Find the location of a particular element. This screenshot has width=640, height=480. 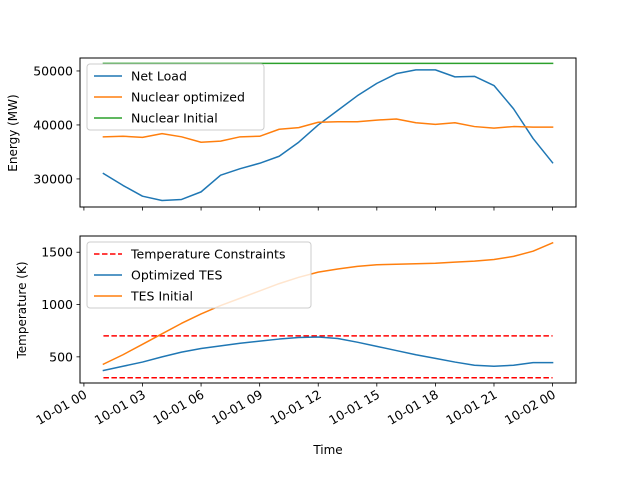

legend-label-tes-initial: TES Initial is located at coordinates (161, 296).